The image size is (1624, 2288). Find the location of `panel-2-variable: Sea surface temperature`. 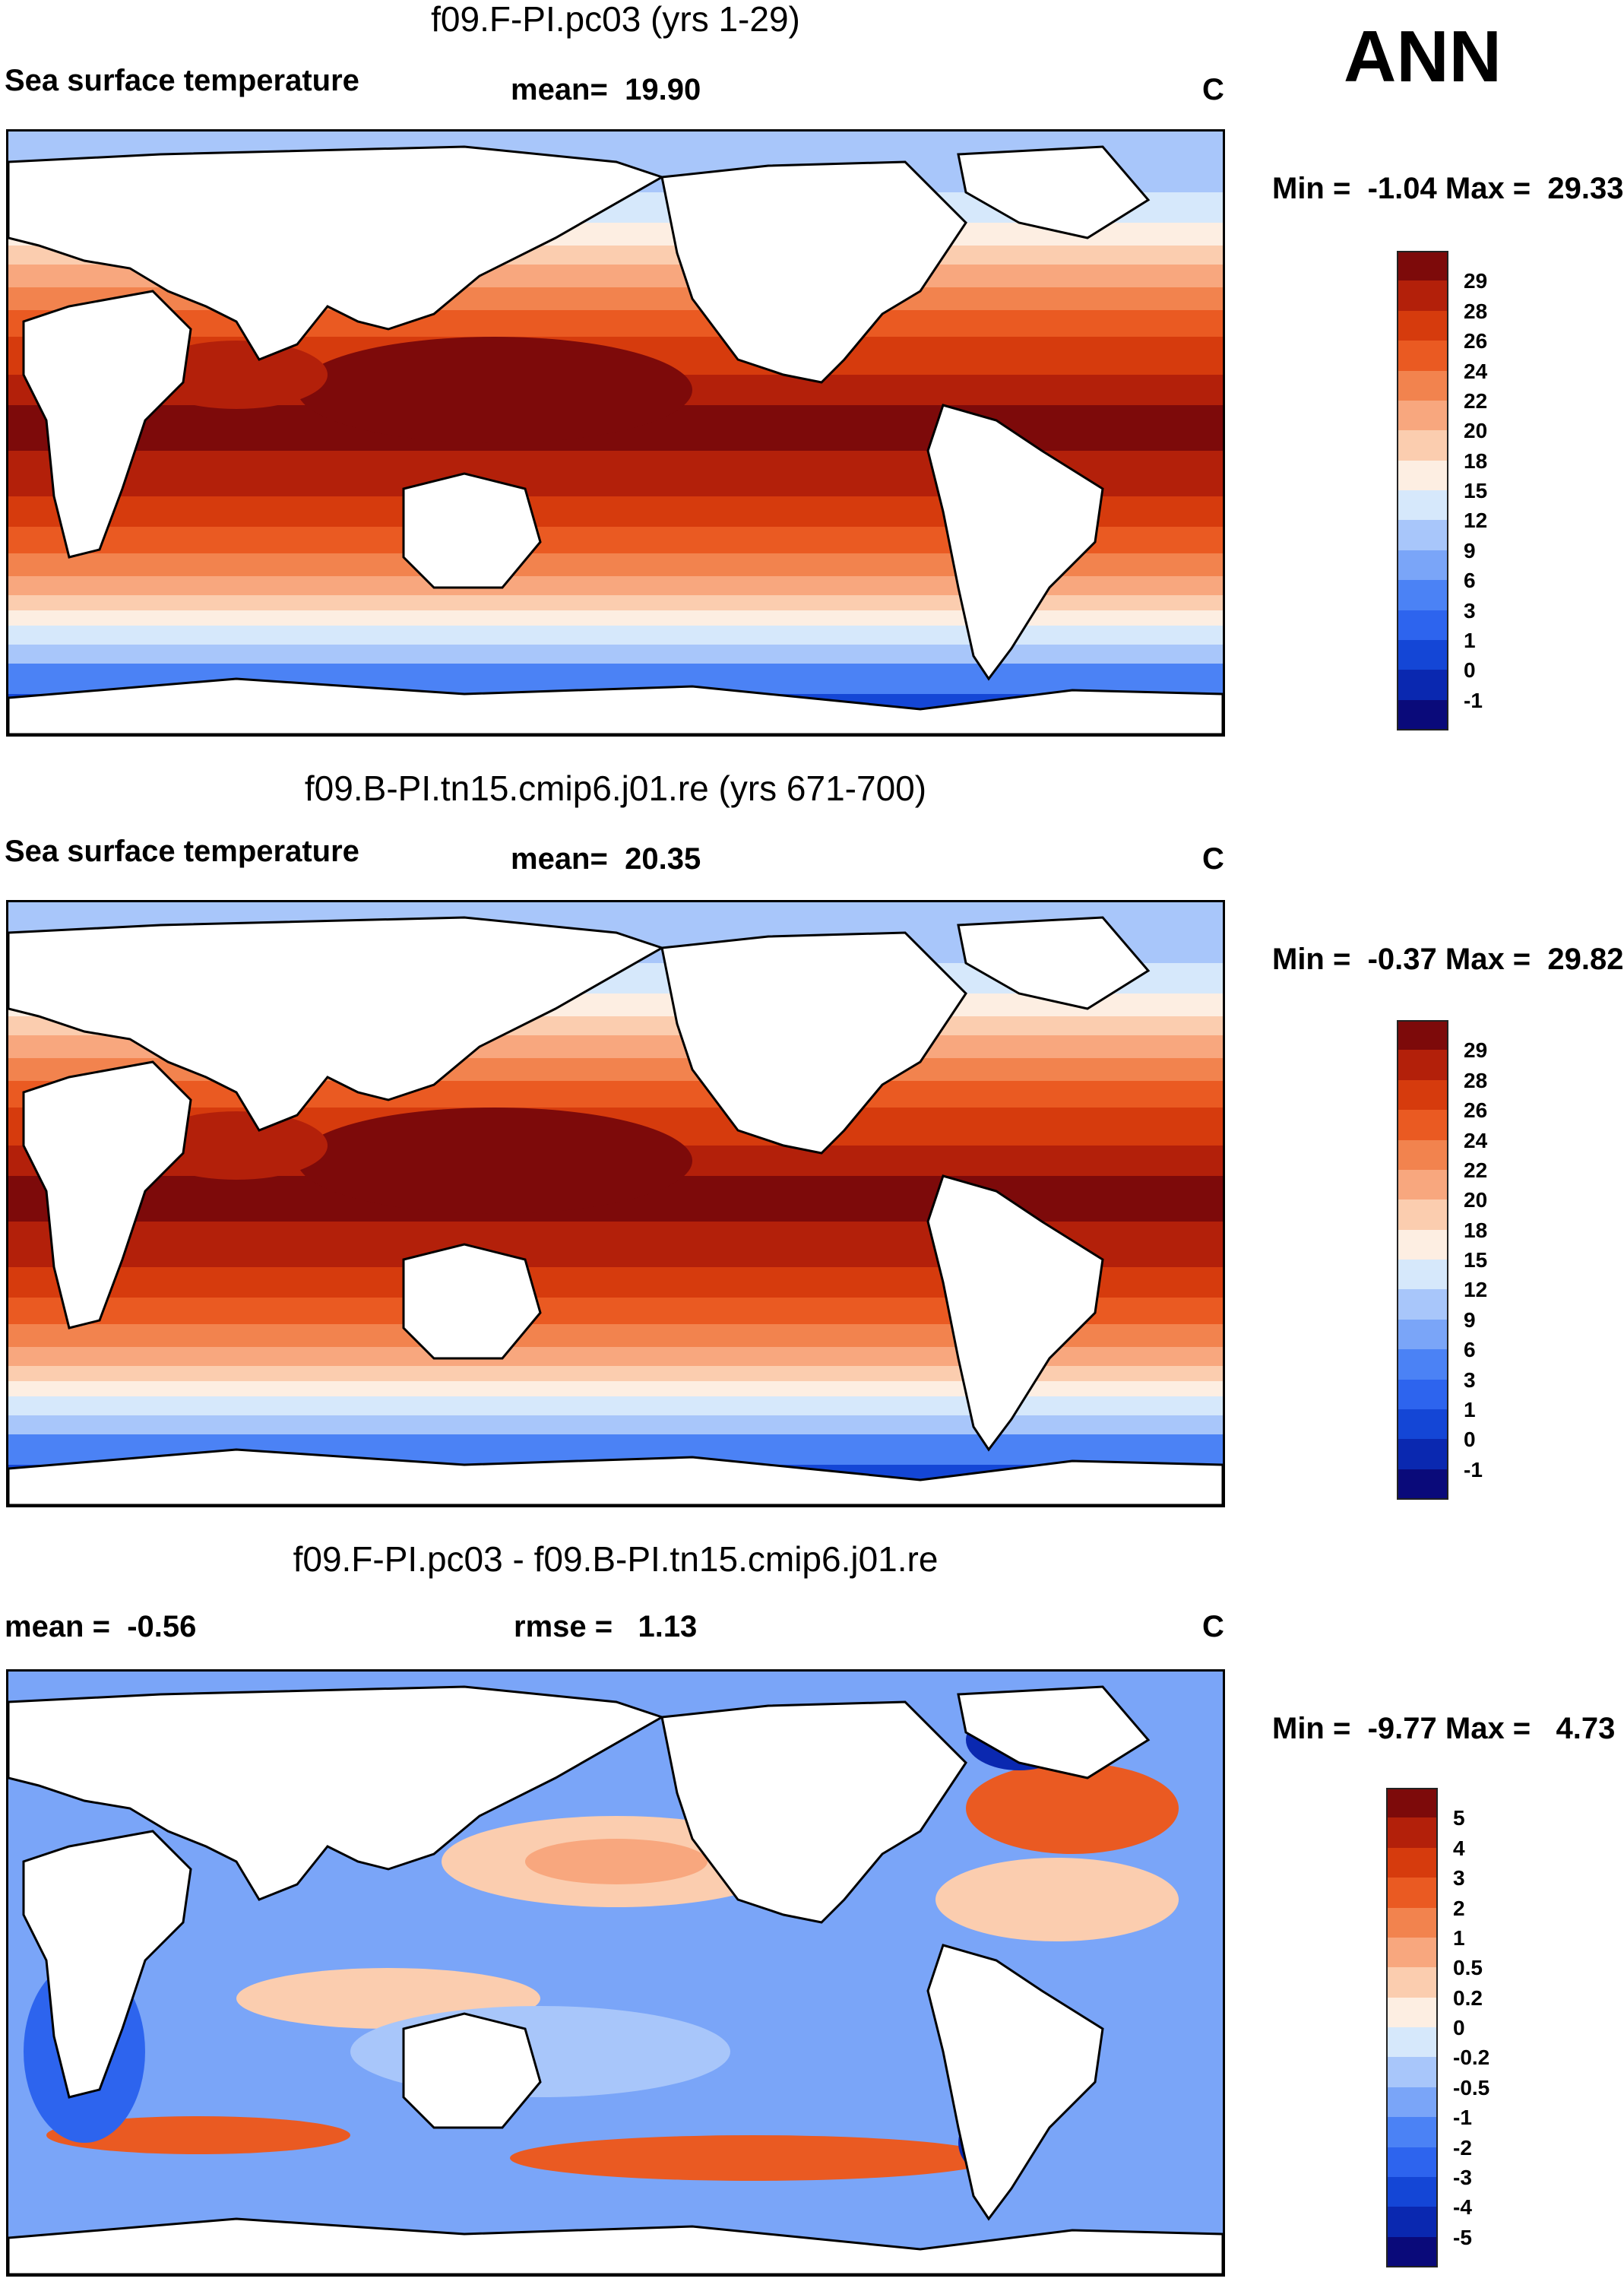

panel-2-variable: Sea surface temperature is located at coordinates (182, 852).